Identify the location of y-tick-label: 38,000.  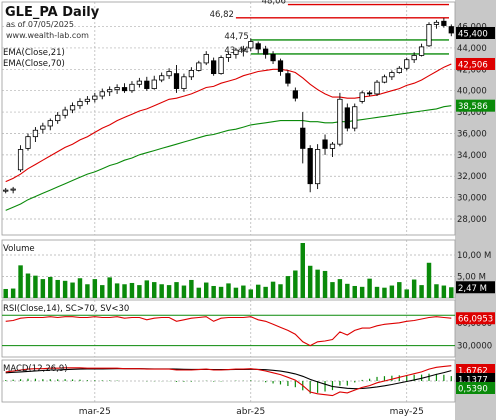
(472, 113).